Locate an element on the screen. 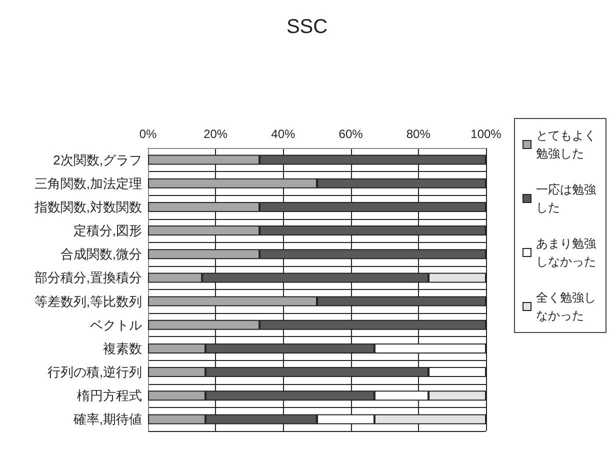  y-tick-label: 指数関数,対数関数 is located at coordinates (87, 206).